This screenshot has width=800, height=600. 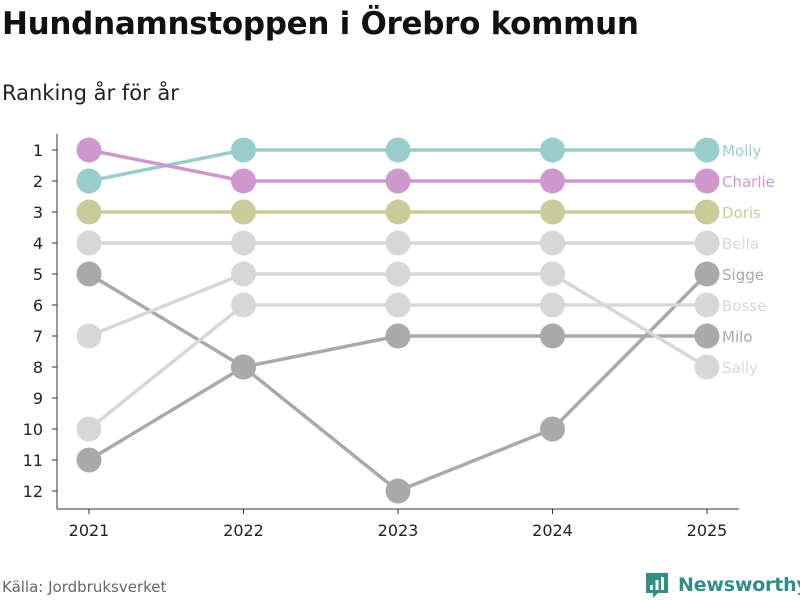 What do you see at coordinates (243, 530) in the screenshot?
I see `x-tick-label: 2022` at bounding box center [243, 530].